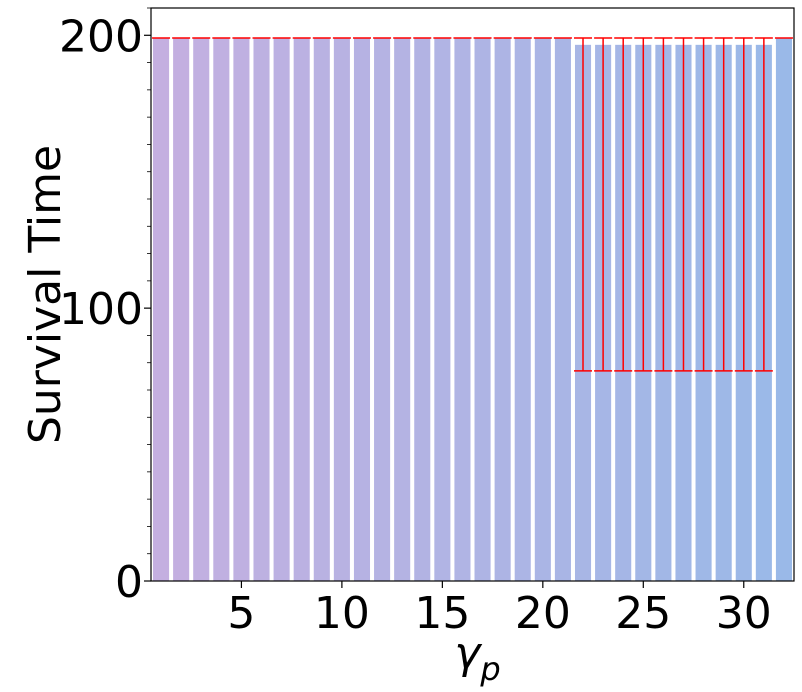 This screenshot has width=802, height=692. I want to click on y-axis-label: Survival Time, so click(45, 294).